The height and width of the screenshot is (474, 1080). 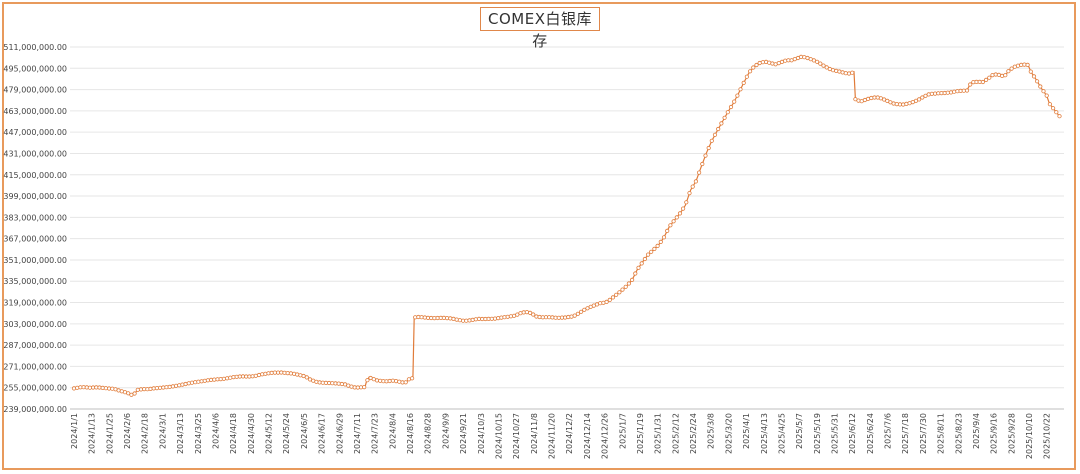 I want to click on x-tick-label: 2025/10/10, so click(x=1029, y=436).